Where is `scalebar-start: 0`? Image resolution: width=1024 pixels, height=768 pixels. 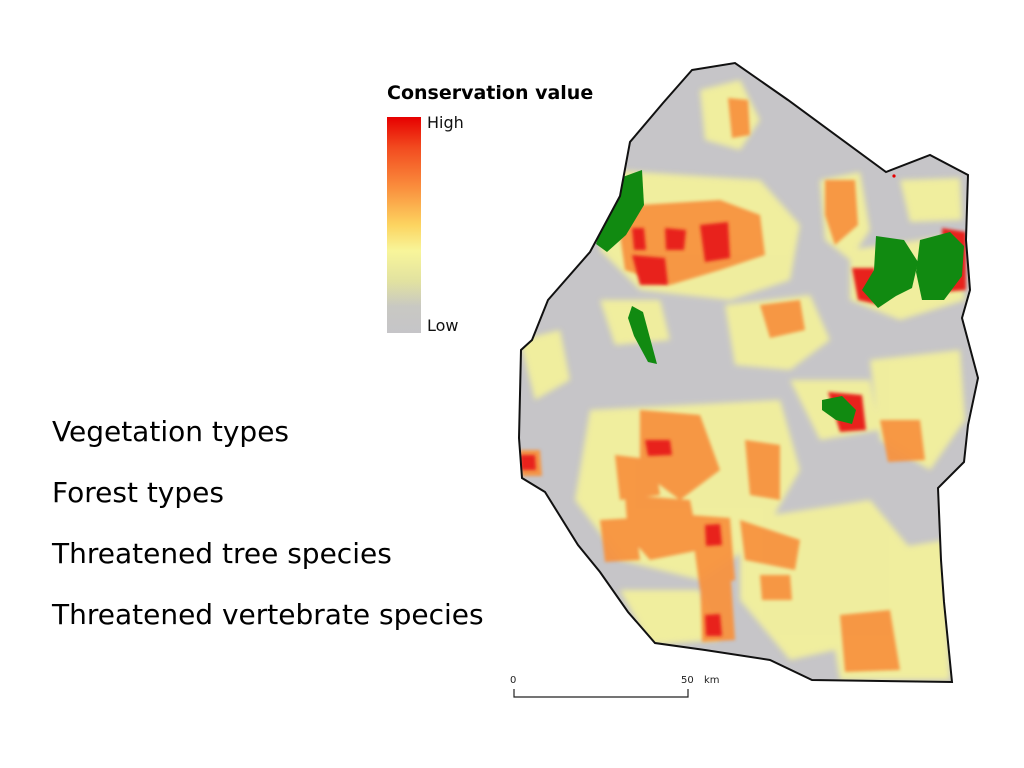 scalebar-start: 0 is located at coordinates (513, 680).